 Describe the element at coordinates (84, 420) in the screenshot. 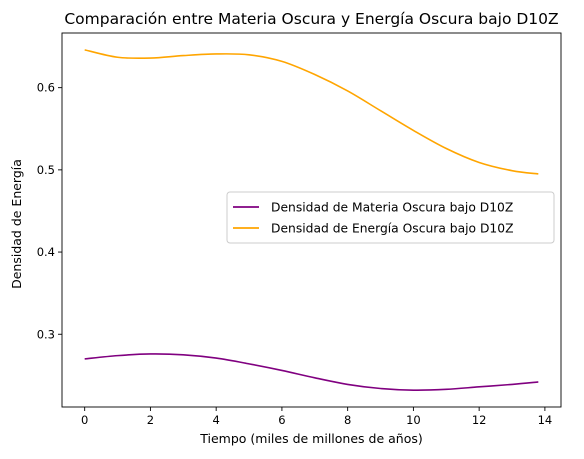

I see `x-tick-label: 0` at that location.